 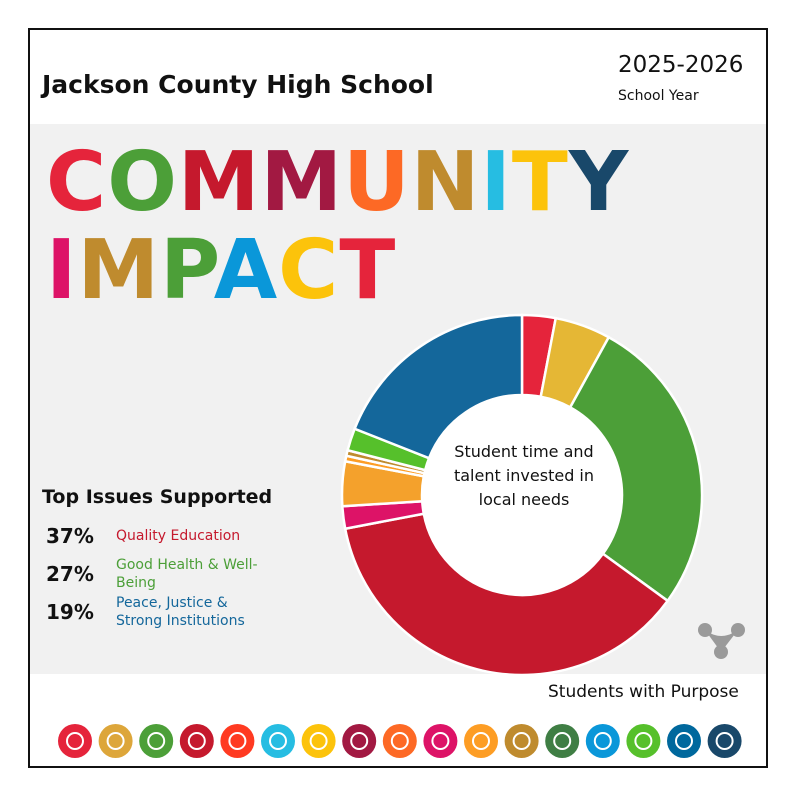 I want to click on issue-label: Peace, Justice & Strong Institutions, so click(x=180, y=612).